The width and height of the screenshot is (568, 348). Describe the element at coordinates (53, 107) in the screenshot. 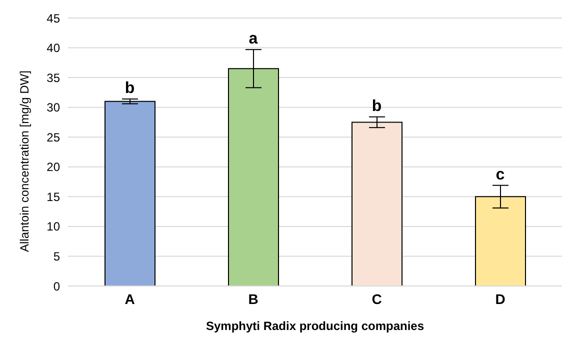

I see `y-tick-label: 30` at that location.